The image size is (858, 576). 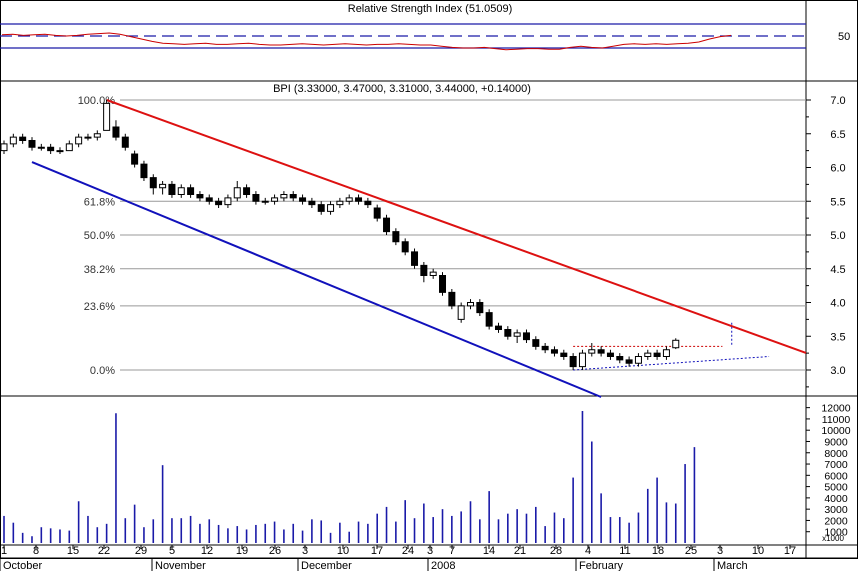 I want to click on date-tick-label: 3, so click(x=305, y=551).